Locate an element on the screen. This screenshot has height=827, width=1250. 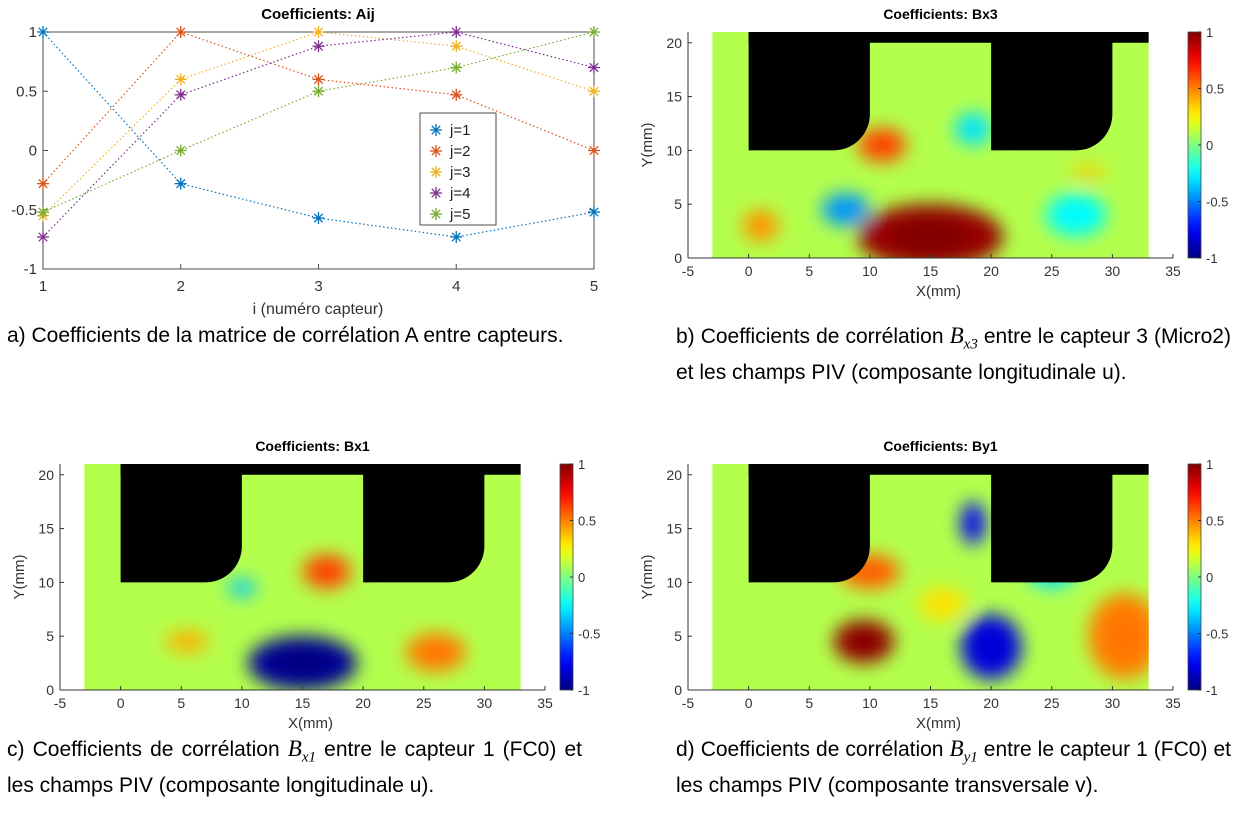
series-line-j2 is located at coordinates (318, 108).